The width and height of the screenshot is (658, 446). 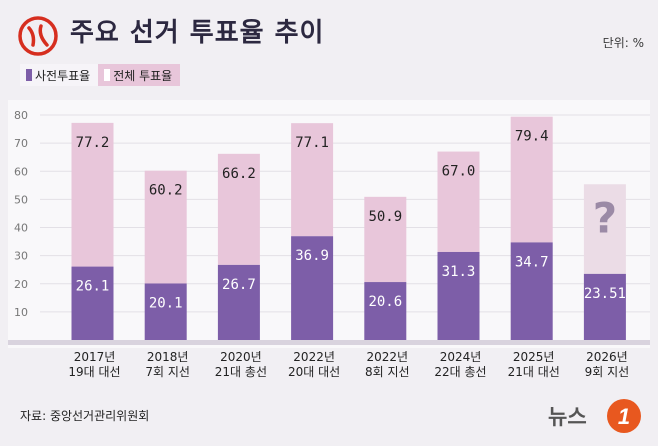 What do you see at coordinates (607, 357) in the screenshot?
I see `x-tick-label: 2026년` at bounding box center [607, 357].